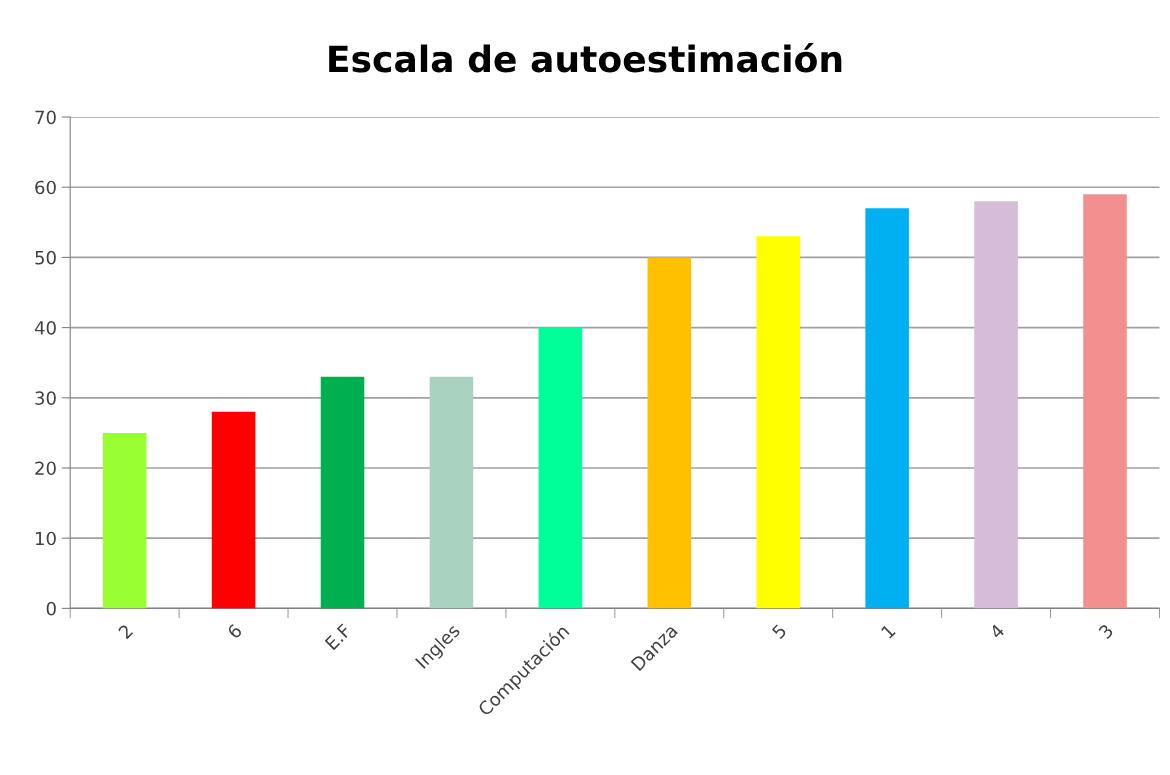 The width and height of the screenshot is (1170, 775). Describe the element at coordinates (1106, 631) in the screenshot. I see `x-tick-label: 3` at that location.